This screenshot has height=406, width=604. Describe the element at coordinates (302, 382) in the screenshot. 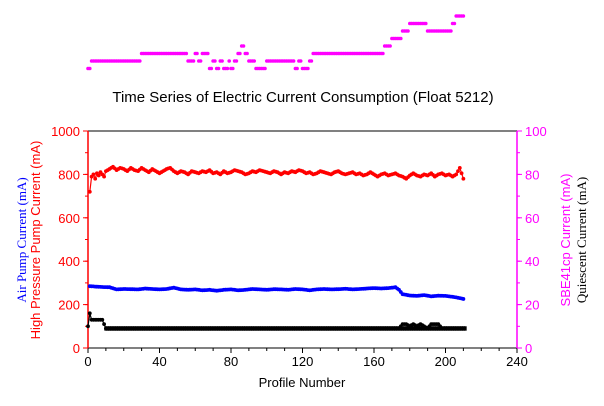

I see `x-axis-label: Profile Number` at that location.